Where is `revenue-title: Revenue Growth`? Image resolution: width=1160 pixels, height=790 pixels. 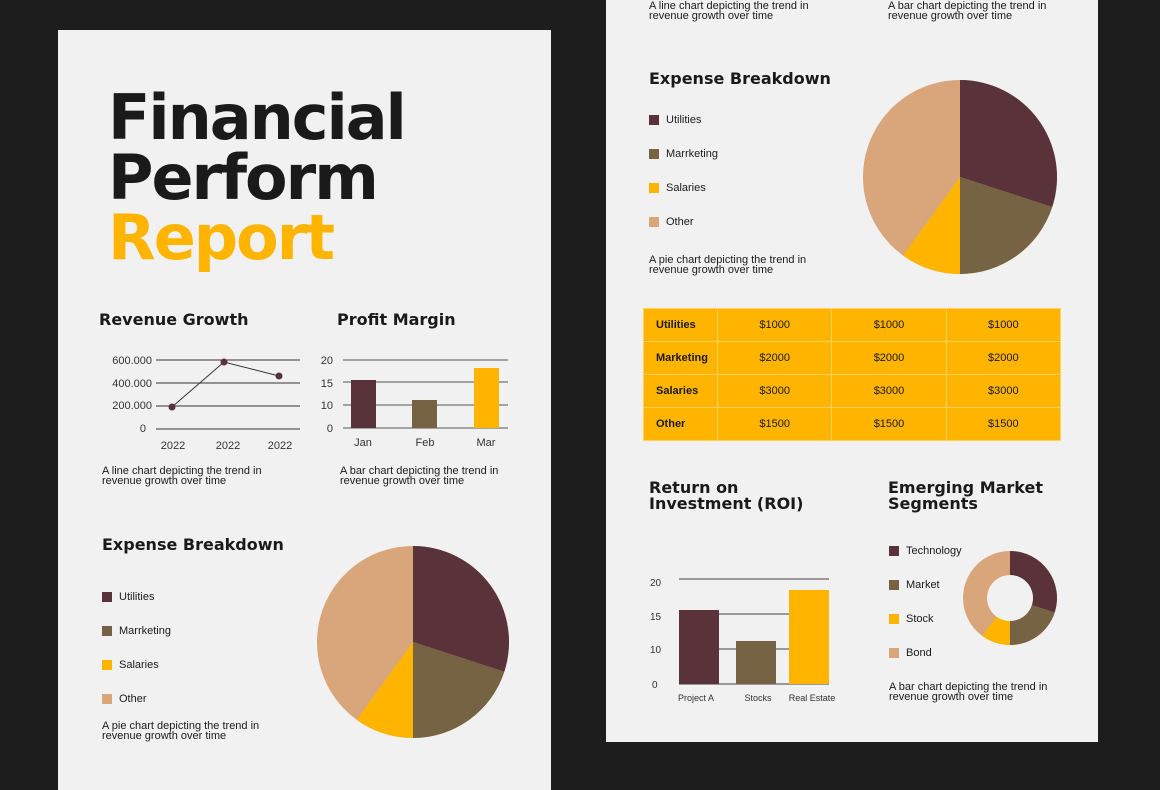
revenue-title: Revenue Growth is located at coordinates (174, 319).